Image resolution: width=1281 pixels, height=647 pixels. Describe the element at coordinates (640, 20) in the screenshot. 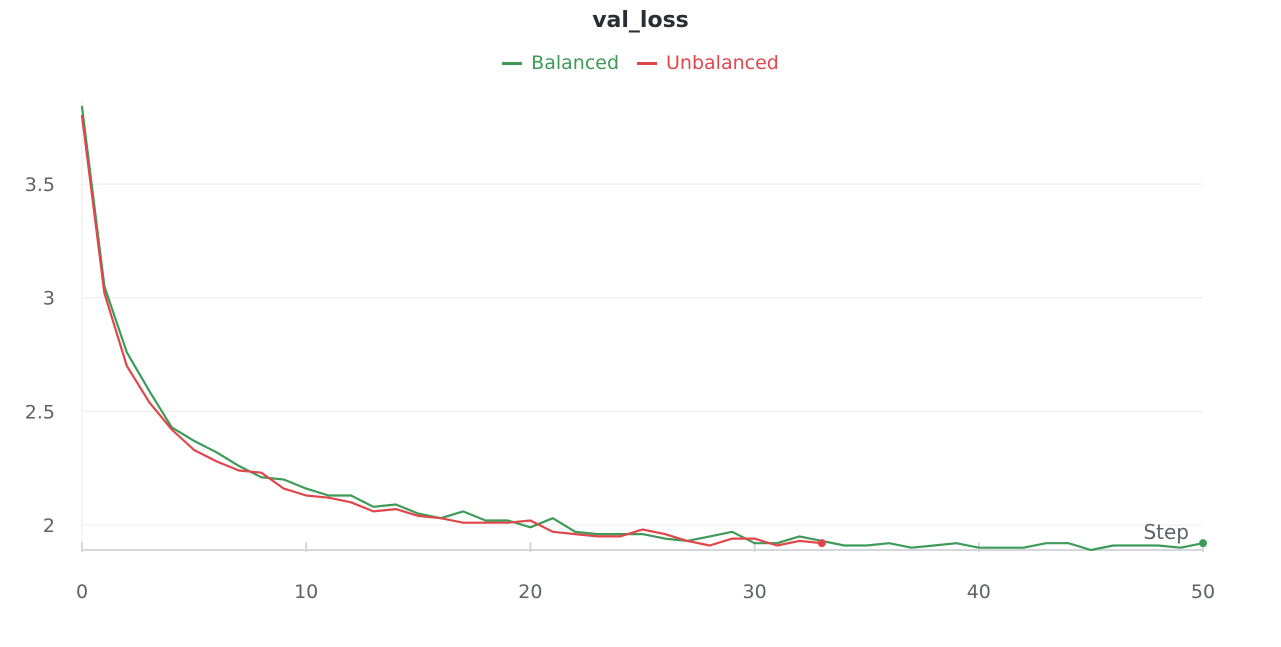

I see `chart-title: val_loss` at that location.